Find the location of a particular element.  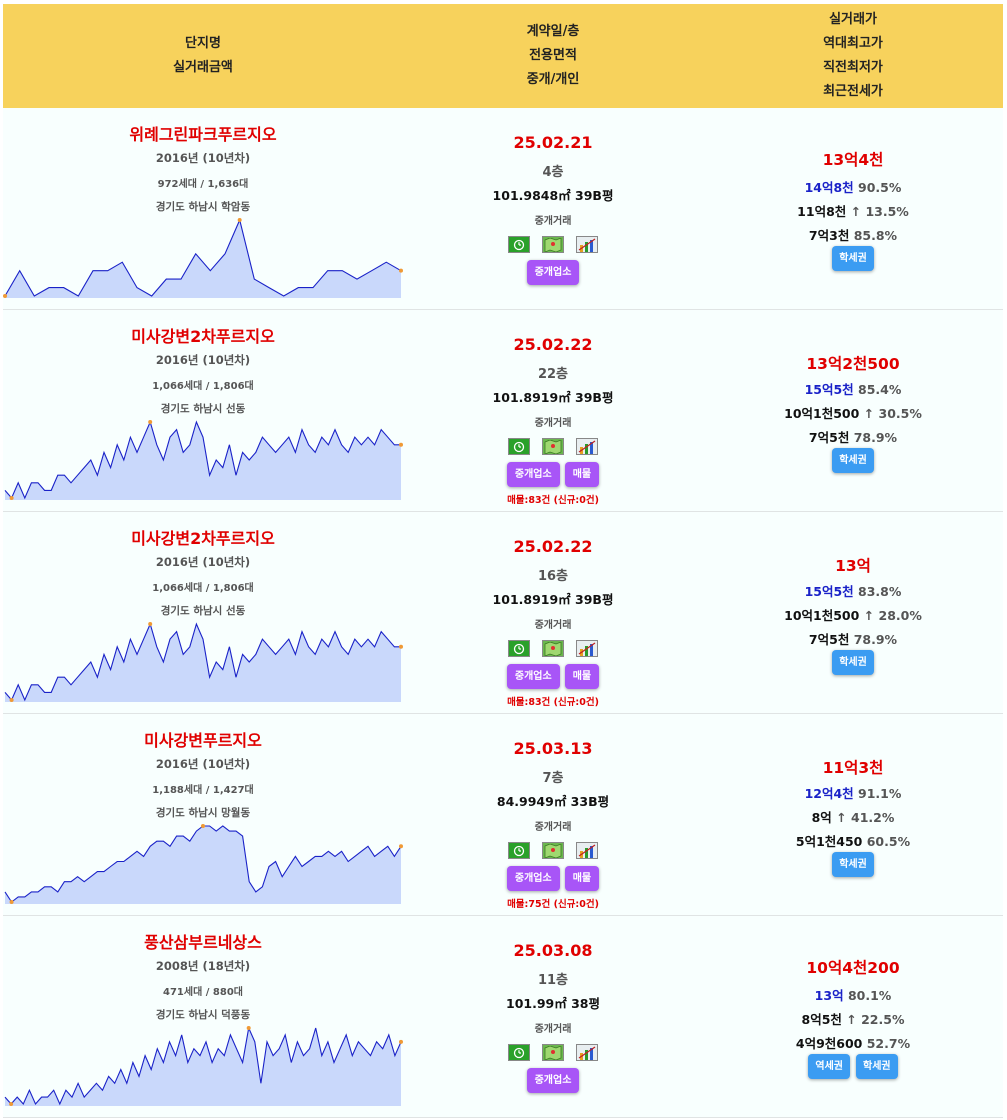

complex-name-link: 미사강변푸르지오 is located at coordinates (203, 740).